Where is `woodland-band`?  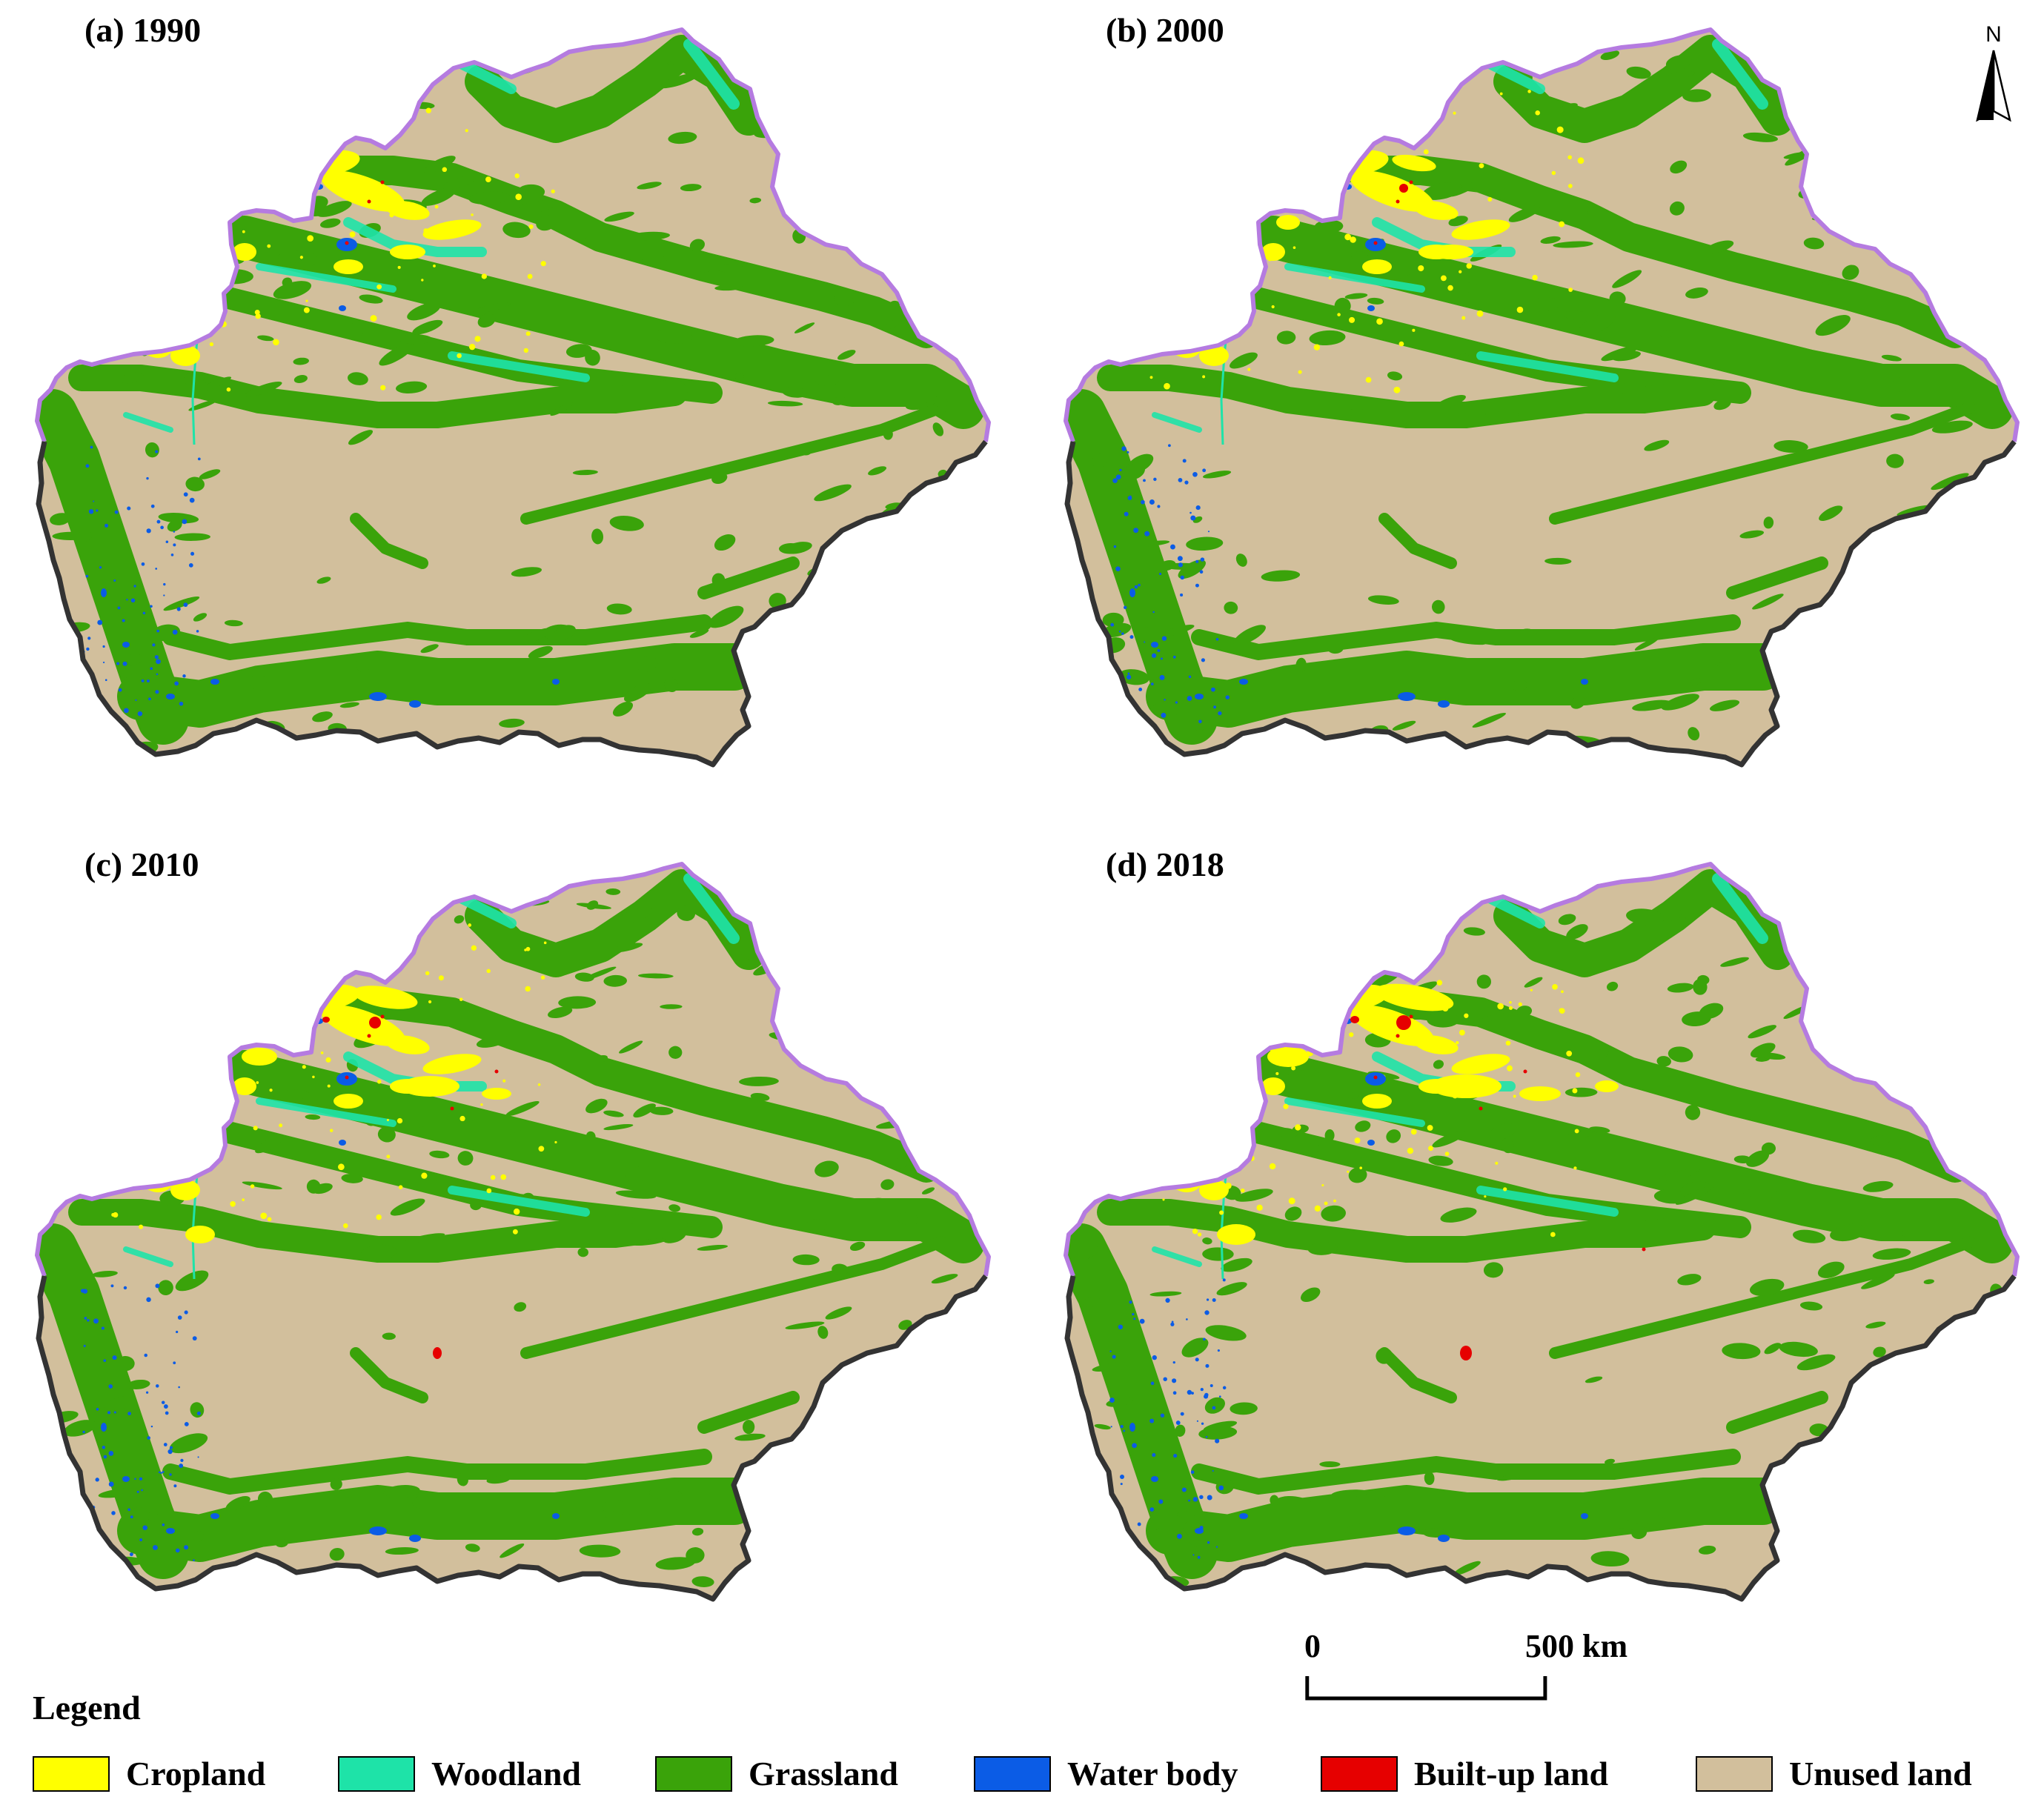
woodland-band is located at coordinates (148, 422).